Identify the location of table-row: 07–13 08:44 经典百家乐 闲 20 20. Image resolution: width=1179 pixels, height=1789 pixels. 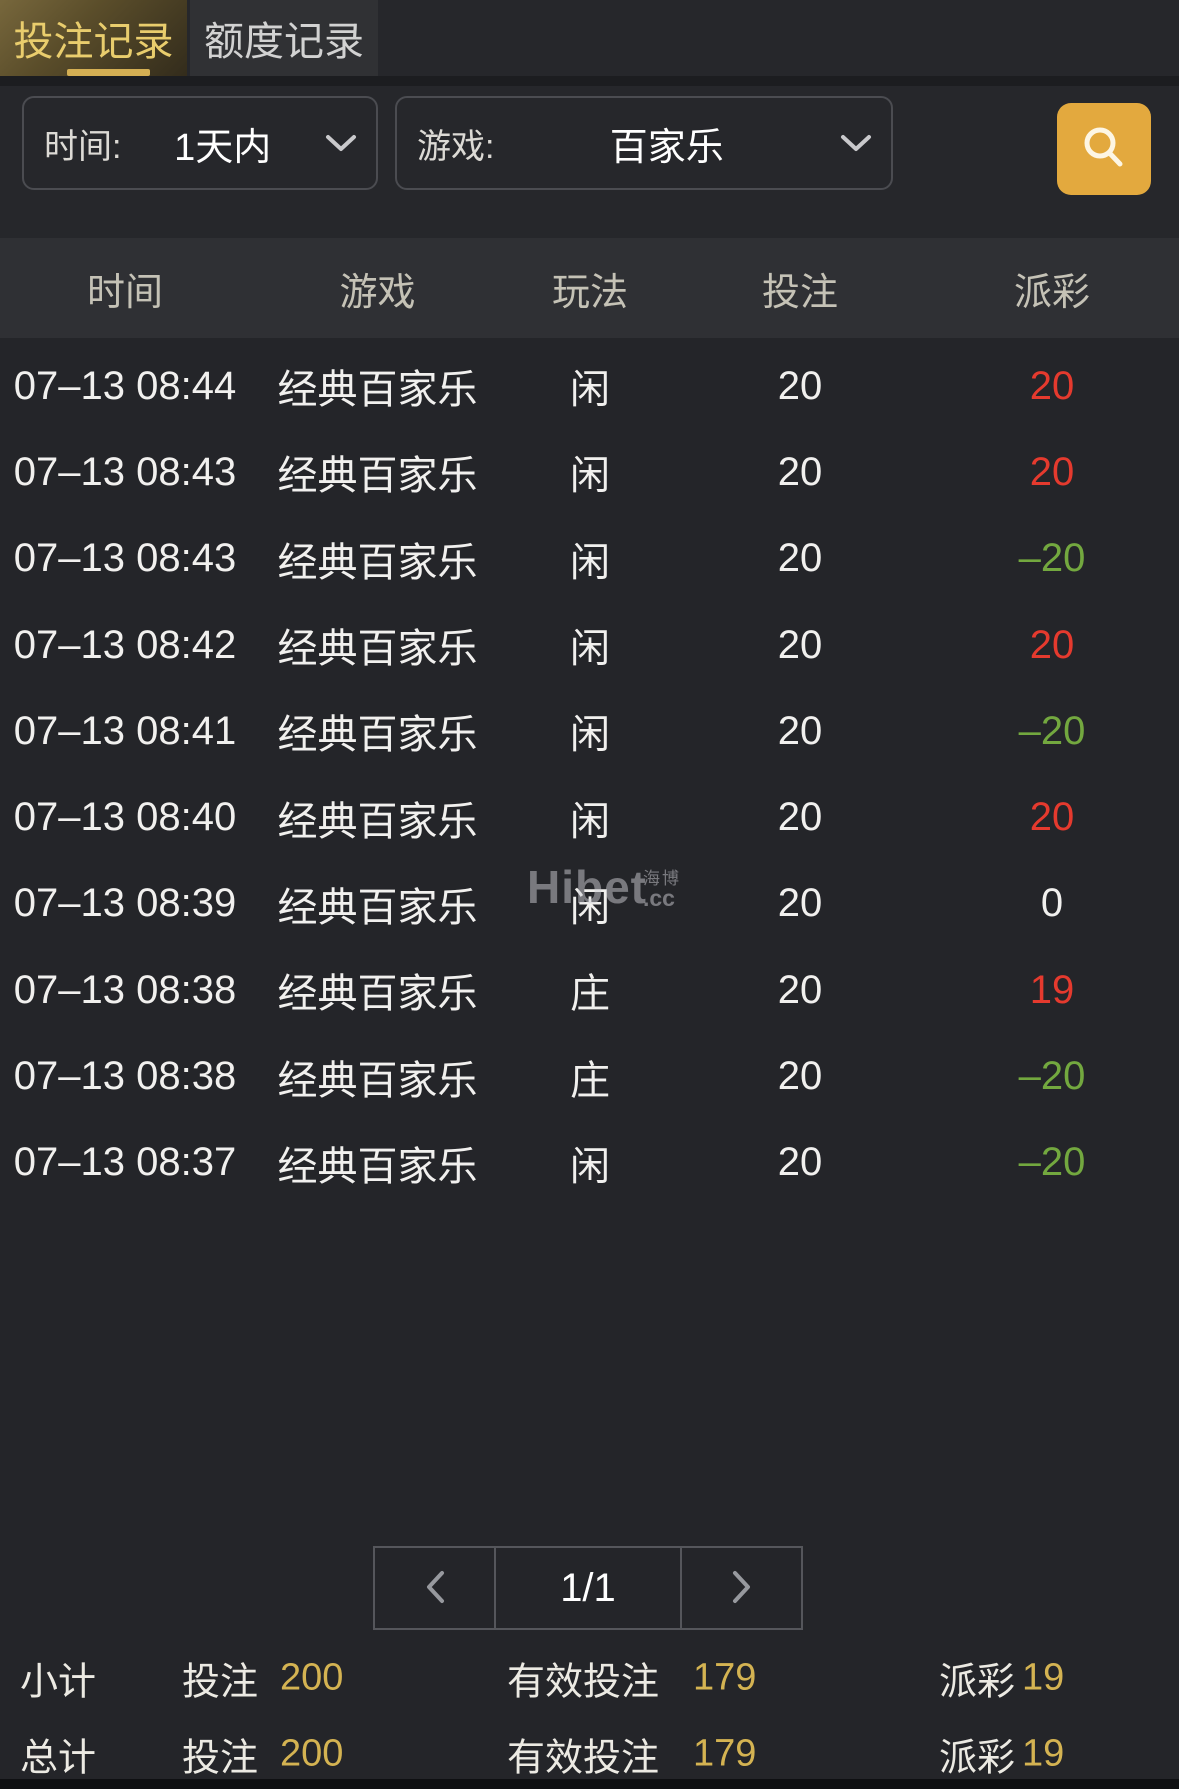
(589, 386).